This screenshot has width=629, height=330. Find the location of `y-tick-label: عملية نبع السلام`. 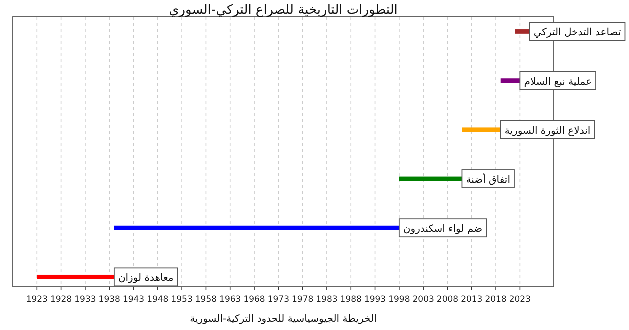

y-tick-label: عملية نبع السلام is located at coordinates (558, 82).